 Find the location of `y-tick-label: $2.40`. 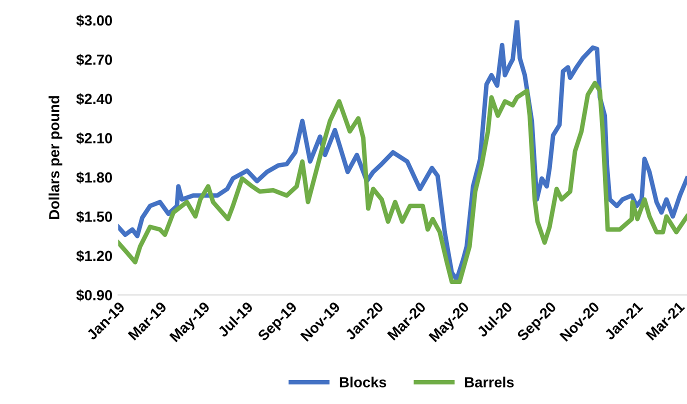

y-tick-label: $2.40 is located at coordinates (94, 99).